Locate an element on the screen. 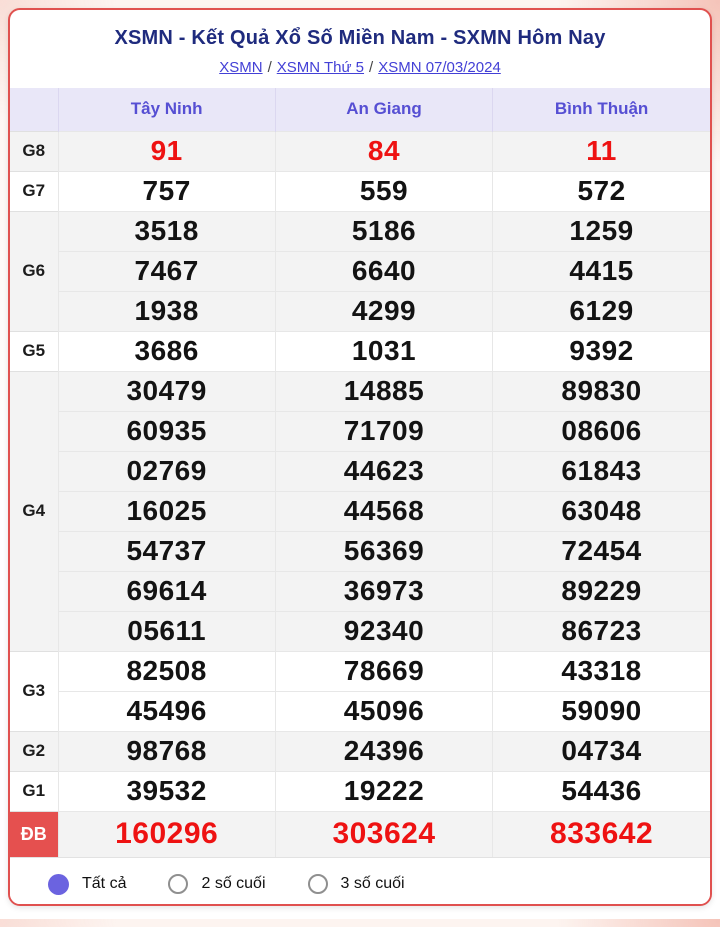  result-number: 24396 is located at coordinates (383, 750).